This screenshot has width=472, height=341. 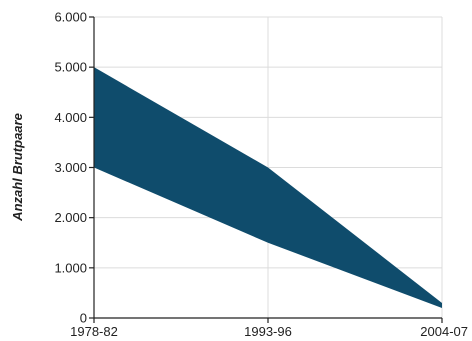 What do you see at coordinates (70, 217) in the screenshot?
I see `y-tick-label: 2.000` at bounding box center [70, 217].